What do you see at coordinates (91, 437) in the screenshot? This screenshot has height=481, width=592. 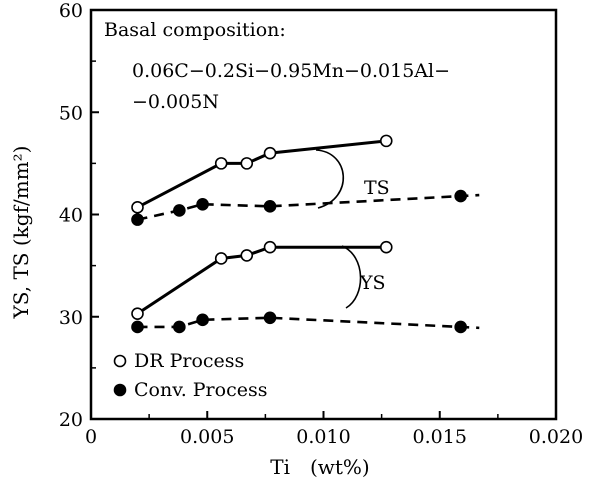 I see `x-tick-label: 0` at bounding box center [91, 437].